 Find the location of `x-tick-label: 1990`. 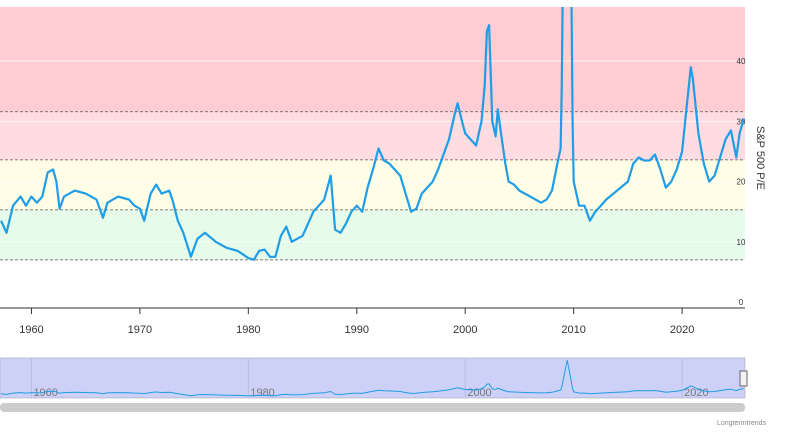

x-tick-label: 1990 is located at coordinates (357, 330).